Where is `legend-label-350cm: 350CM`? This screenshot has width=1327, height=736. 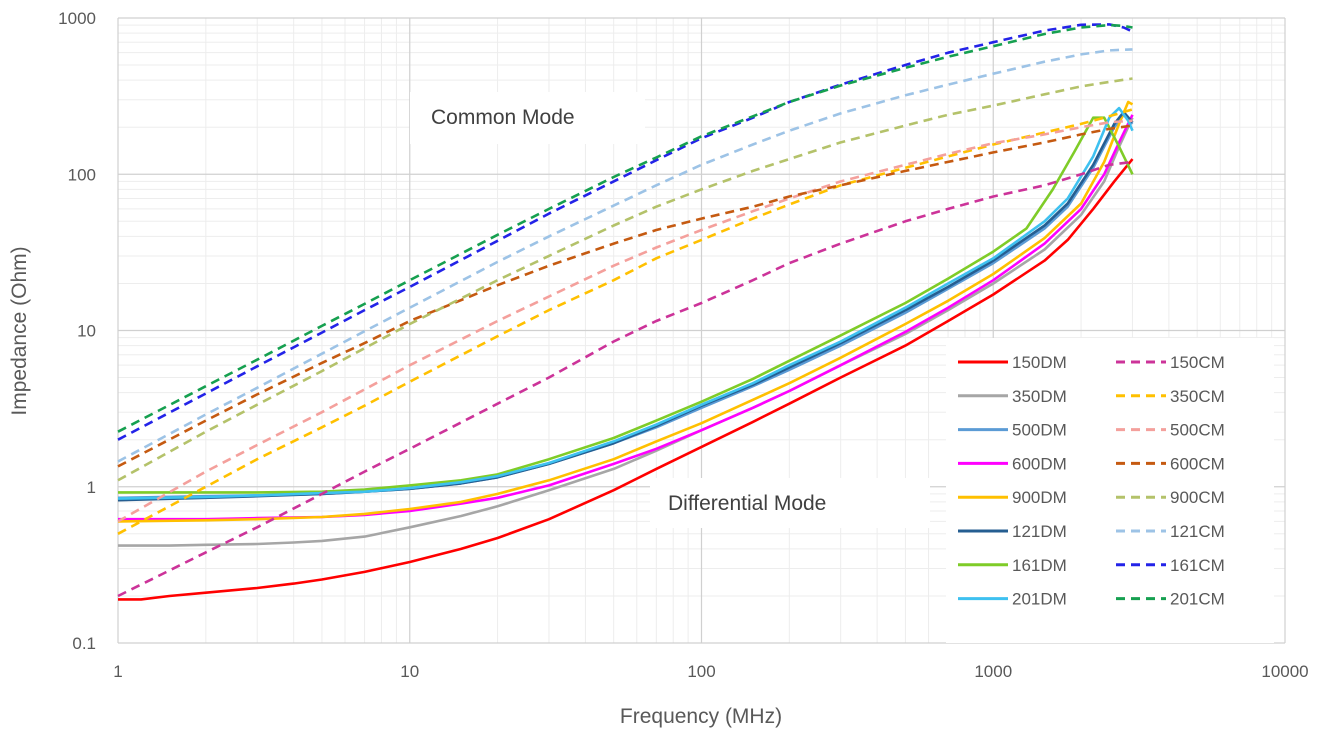 legend-label-350cm: 350CM is located at coordinates (1197, 396).